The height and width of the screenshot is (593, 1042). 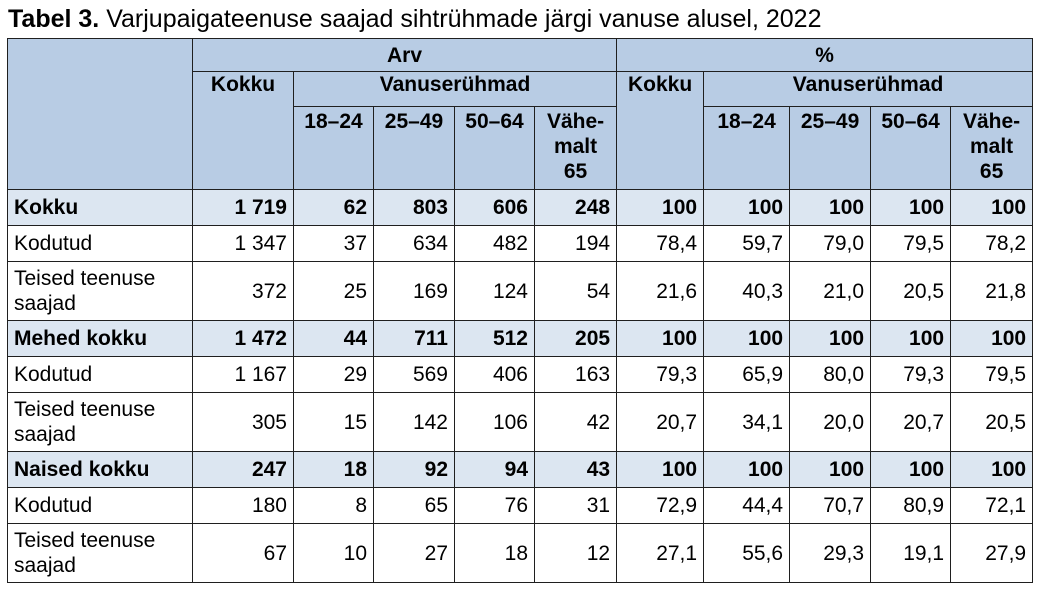 I want to click on table-cell: 194, so click(x=575, y=243).